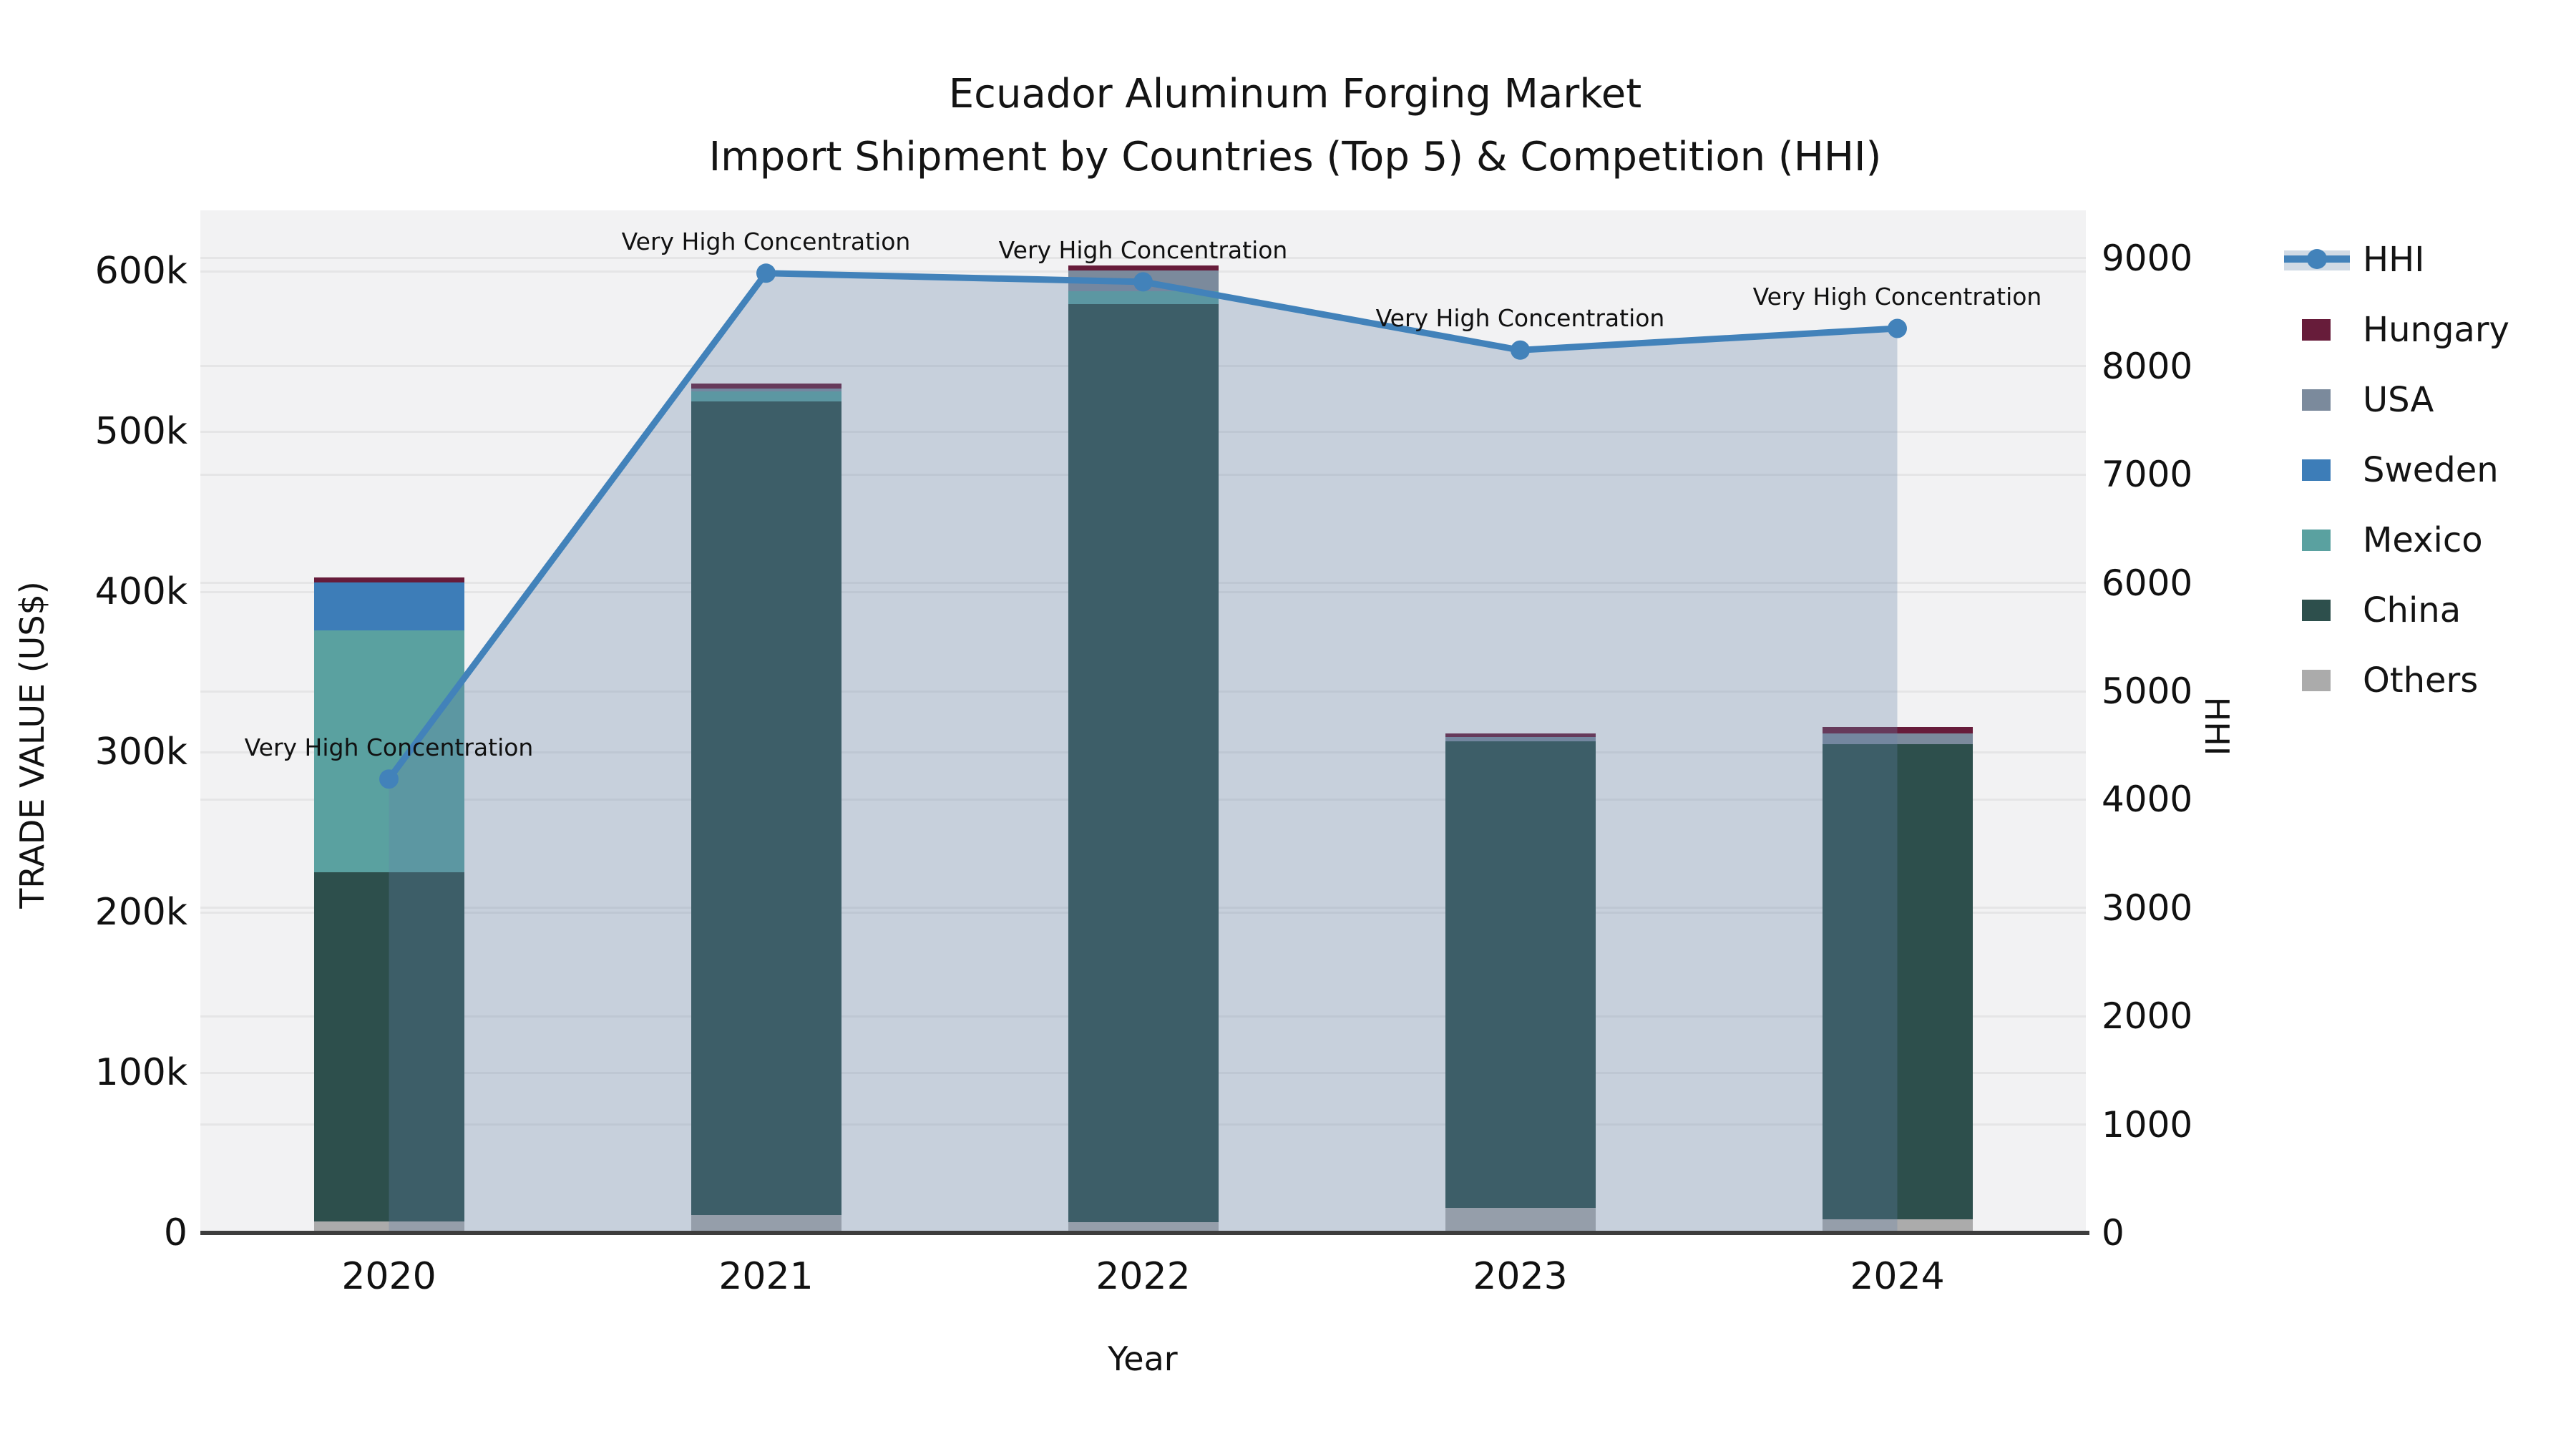 This screenshot has height=1449, width=2576. I want to click on y-right-tick-5000: 5000, so click(2147, 691).